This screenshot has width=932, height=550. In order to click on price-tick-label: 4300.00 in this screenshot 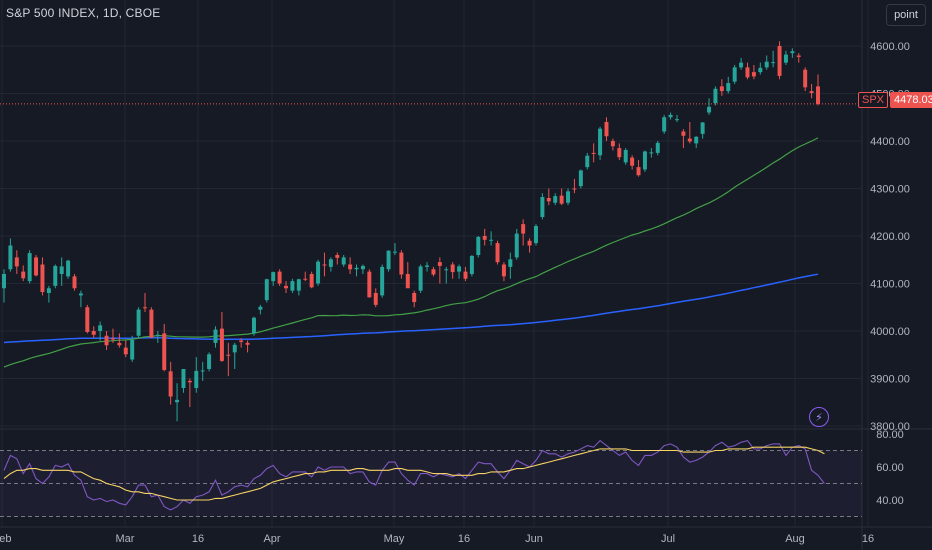, I will do `click(890, 190)`.